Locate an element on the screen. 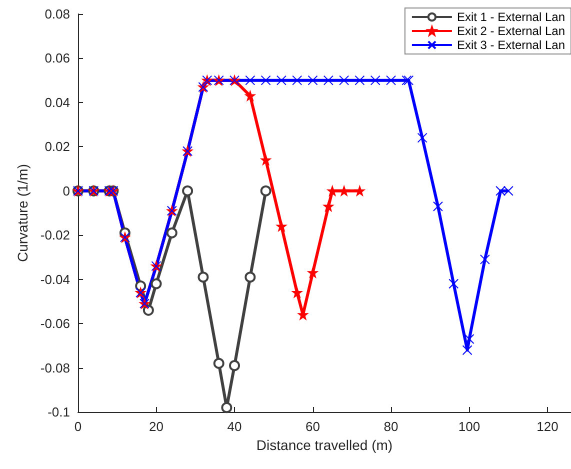  x-tick-label: 80 is located at coordinates (391, 426).